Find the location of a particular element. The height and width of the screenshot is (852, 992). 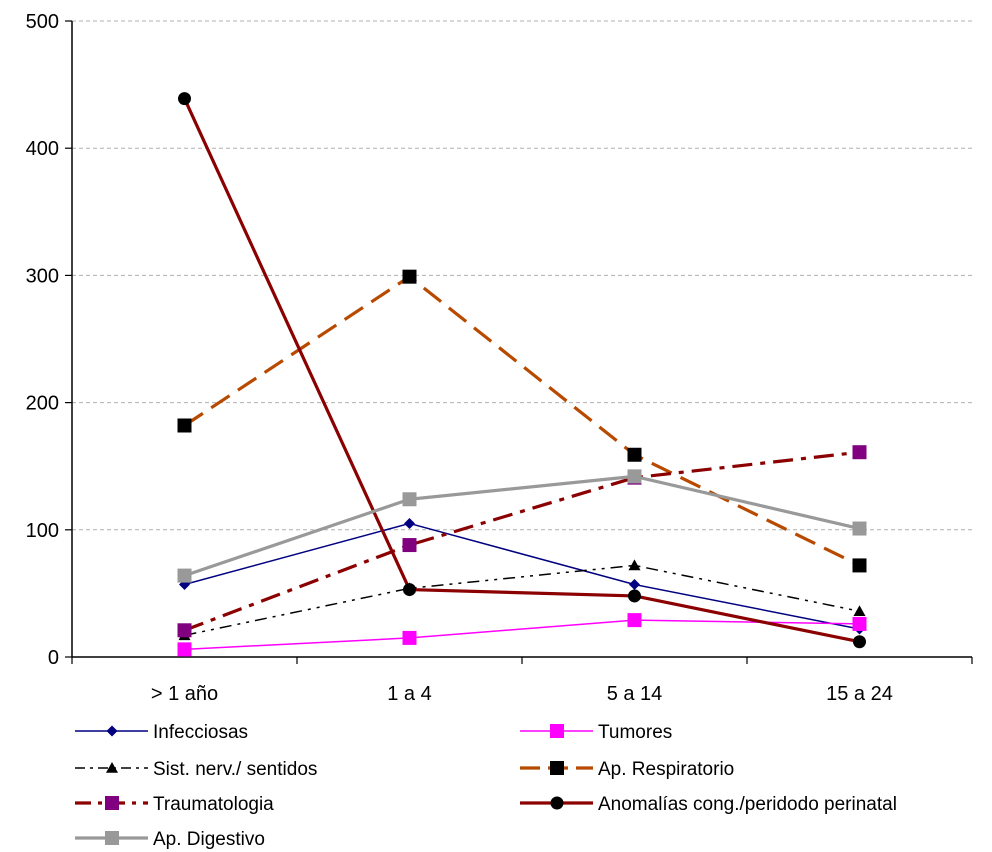

y-tick-label: 300 is located at coordinates (42, 276).